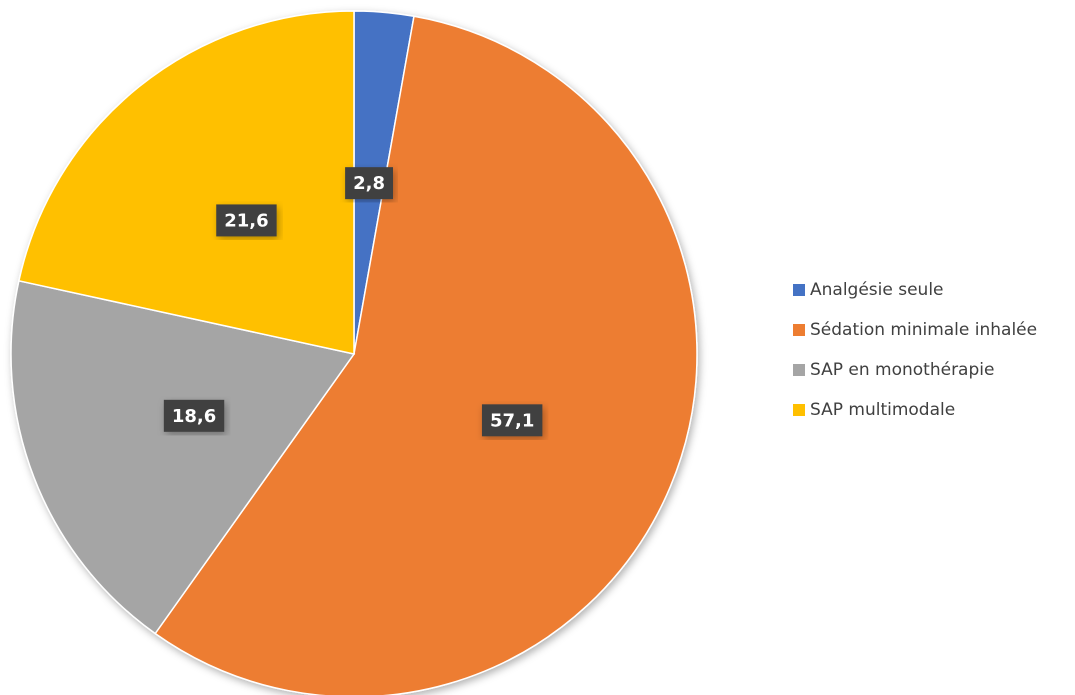 Image resolution: width=1075 pixels, height=695 pixels. Describe the element at coordinates (877, 290) in the screenshot. I see `legend-label: Analgésie seule` at that location.